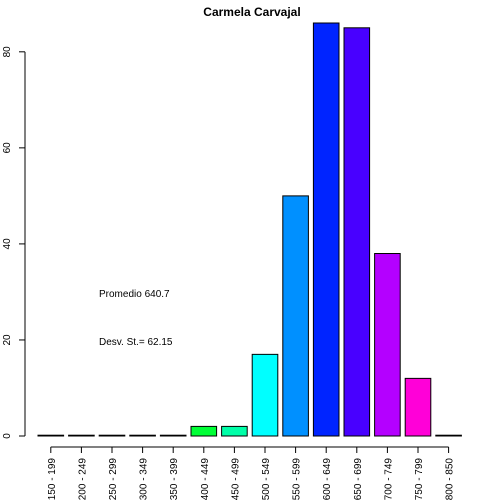 The image size is (500, 500). Describe the element at coordinates (327, 479) in the screenshot. I see `x-tick-label: 600 - 649` at that location.